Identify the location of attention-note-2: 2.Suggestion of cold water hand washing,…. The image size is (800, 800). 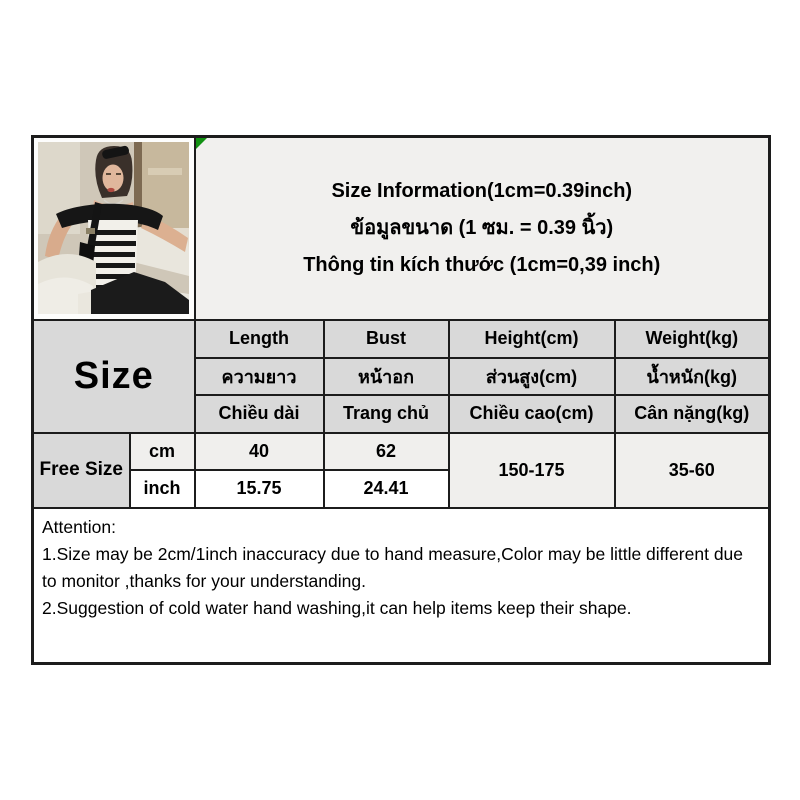
(337, 607).